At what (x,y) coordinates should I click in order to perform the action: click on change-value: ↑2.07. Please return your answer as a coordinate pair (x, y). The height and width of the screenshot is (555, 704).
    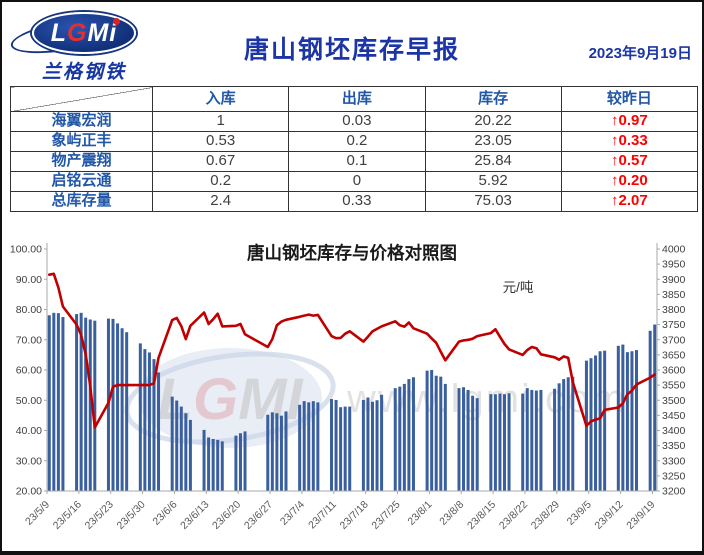
    Looking at the image, I should click on (629, 201).